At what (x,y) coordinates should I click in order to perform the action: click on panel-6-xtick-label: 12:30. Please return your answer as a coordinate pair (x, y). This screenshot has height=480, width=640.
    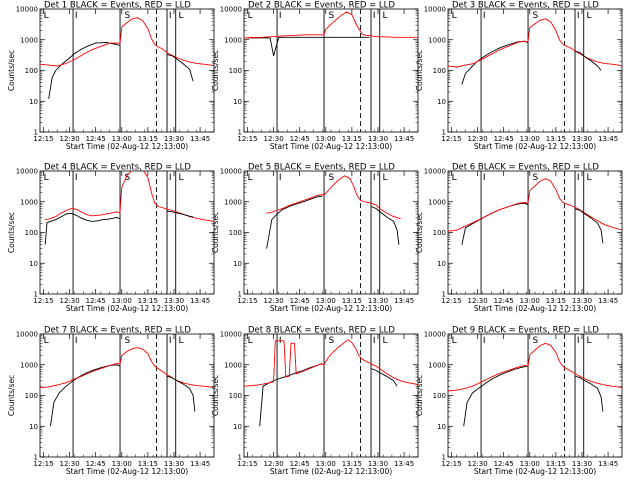
    Looking at the image, I should click on (477, 301).